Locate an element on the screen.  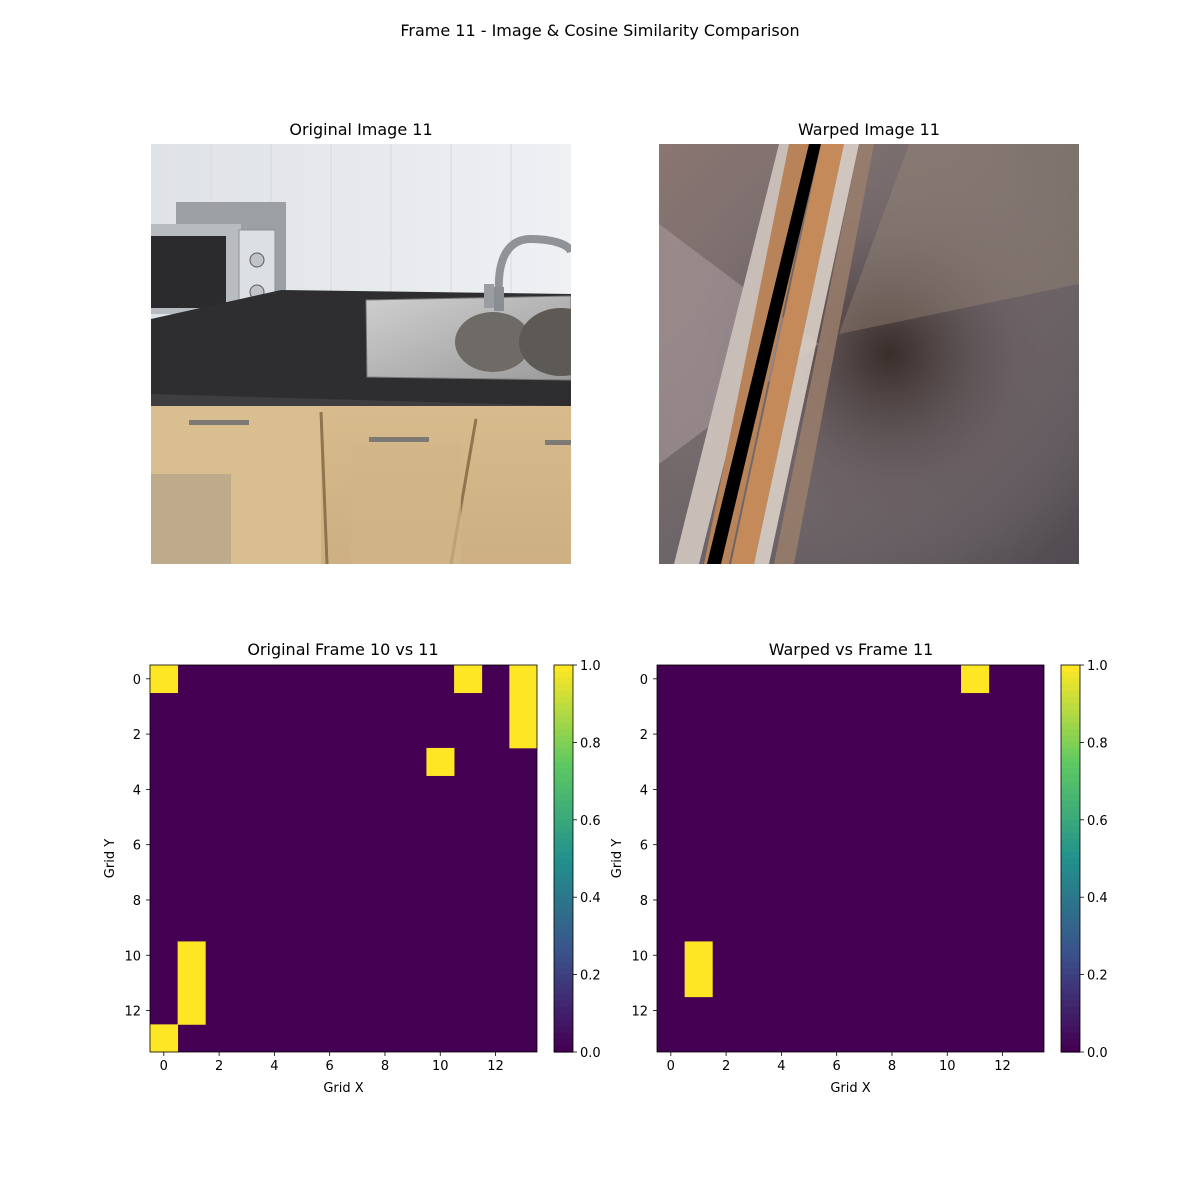
colorbar-tick-label: 0.8 is located at coordinates (590, 743).